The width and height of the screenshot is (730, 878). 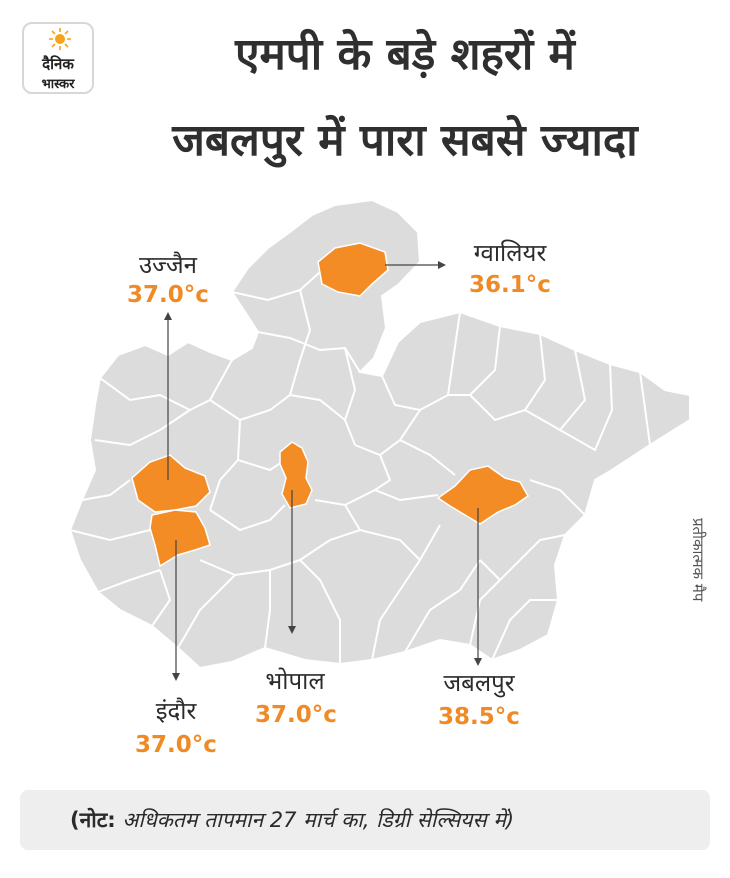 What do you see at coordinates (479, 717) in the screenshot?
I see `city-temp-jabalpur: 38.5°c` at bounding box center [479, 717].